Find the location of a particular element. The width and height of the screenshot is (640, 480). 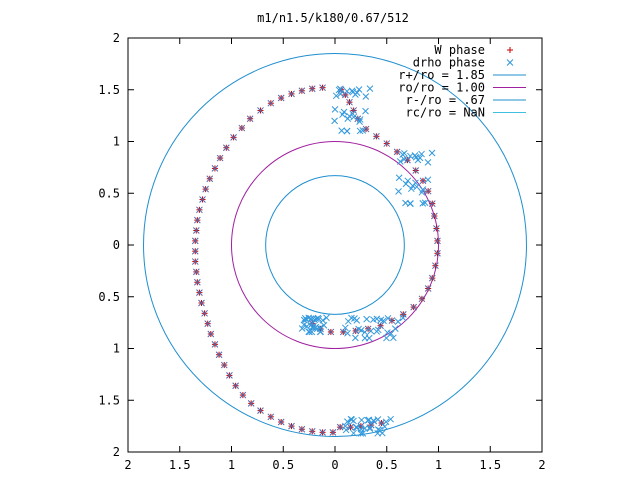

x-tick-label: 1.5 is located at coordinates (490, 465).